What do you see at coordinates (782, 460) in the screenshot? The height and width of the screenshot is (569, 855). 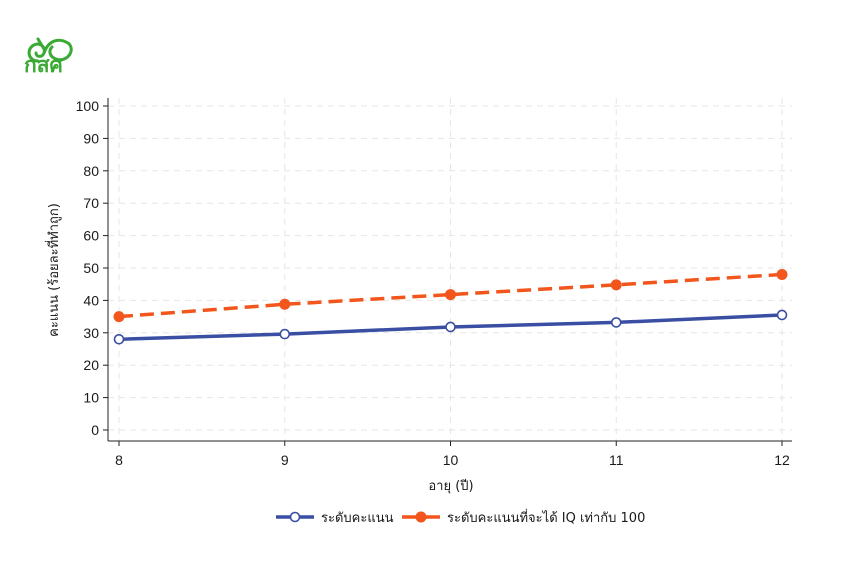 I see `x-tick-label: 12` at bounding box center [782, 460].